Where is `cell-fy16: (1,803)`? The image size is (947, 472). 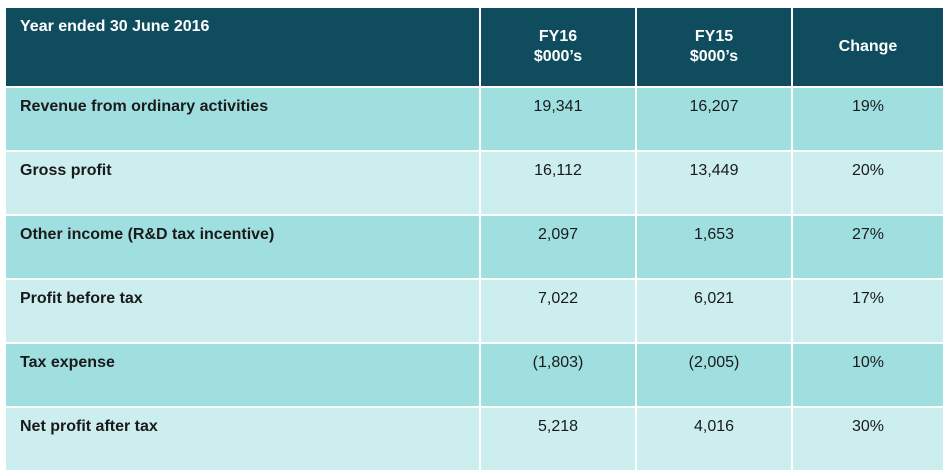
cell-fy16: (1,803) is located at coordinates (558, 375).